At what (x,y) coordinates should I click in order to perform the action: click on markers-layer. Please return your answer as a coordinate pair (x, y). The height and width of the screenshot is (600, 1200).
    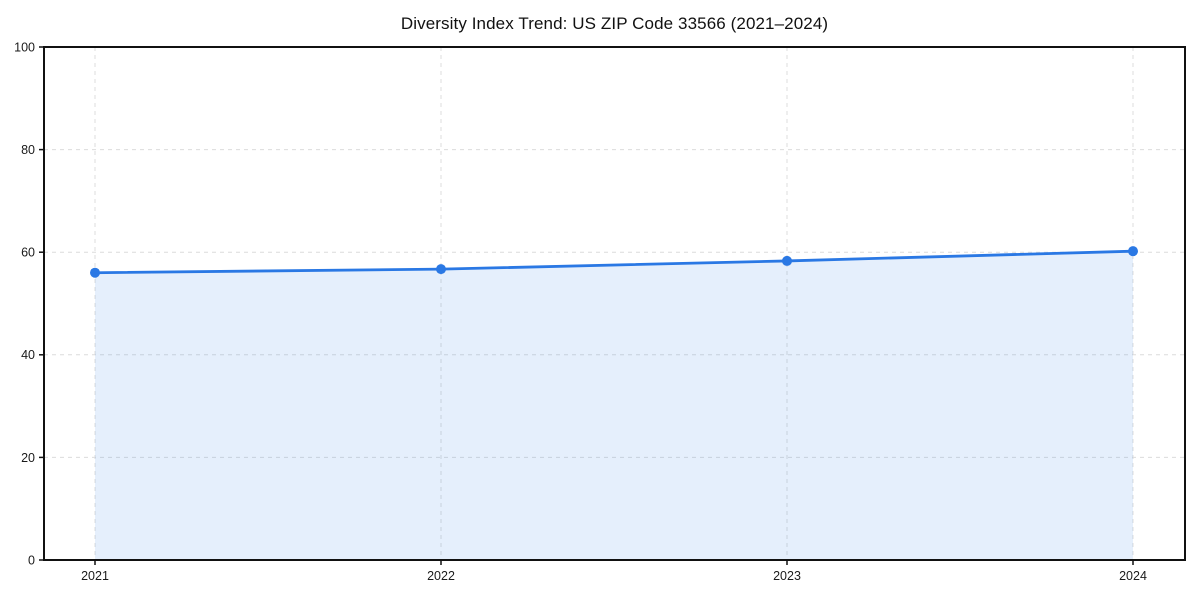
    Looking at the image, I should click on (614, 262).